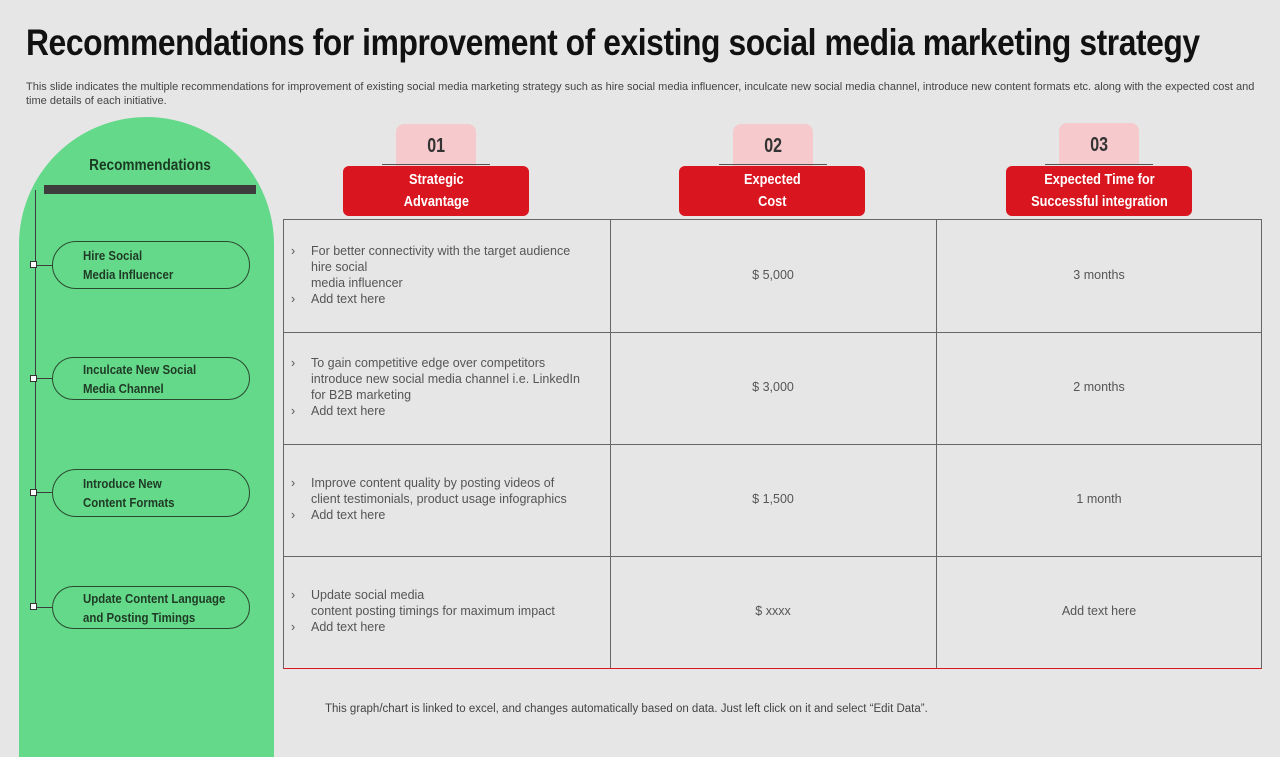  I want to click on column-number: 03, so click(1099, 144).